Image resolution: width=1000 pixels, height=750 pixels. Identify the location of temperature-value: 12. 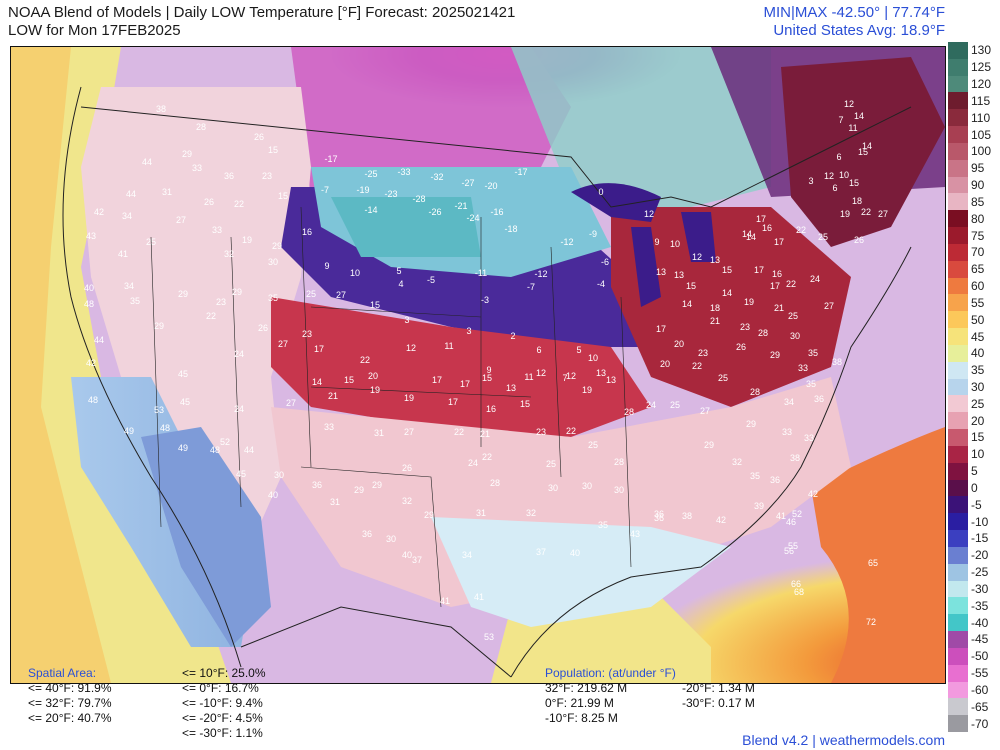
(541, 373).